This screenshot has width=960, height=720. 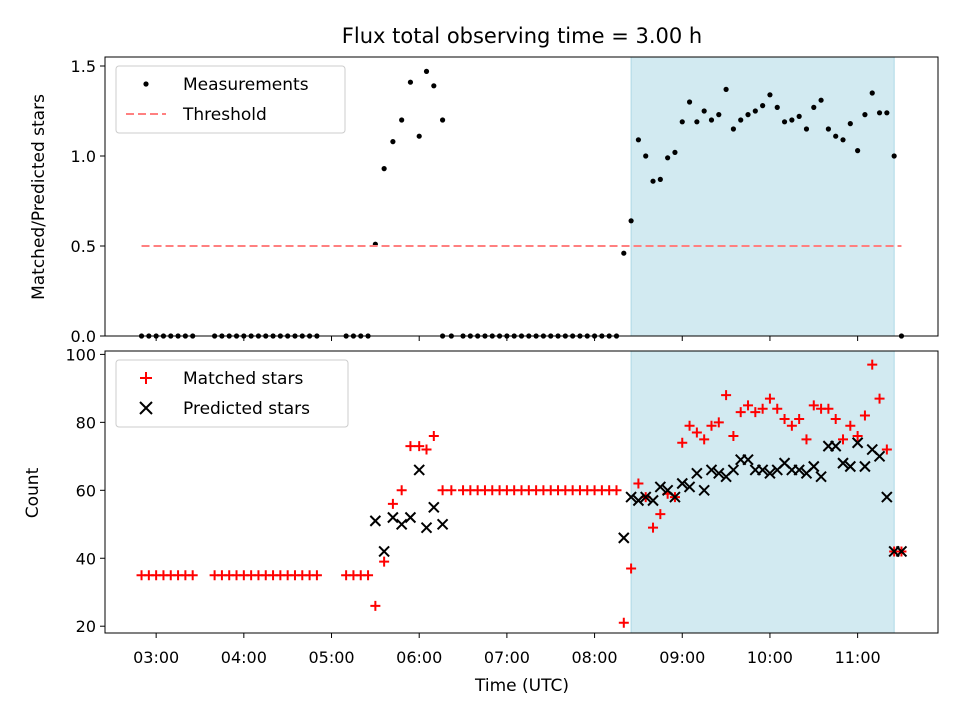 What do you see at coordinates (762, 196) in the screenshot?
I see `top-observing-window` at bounding box center [762, 196].